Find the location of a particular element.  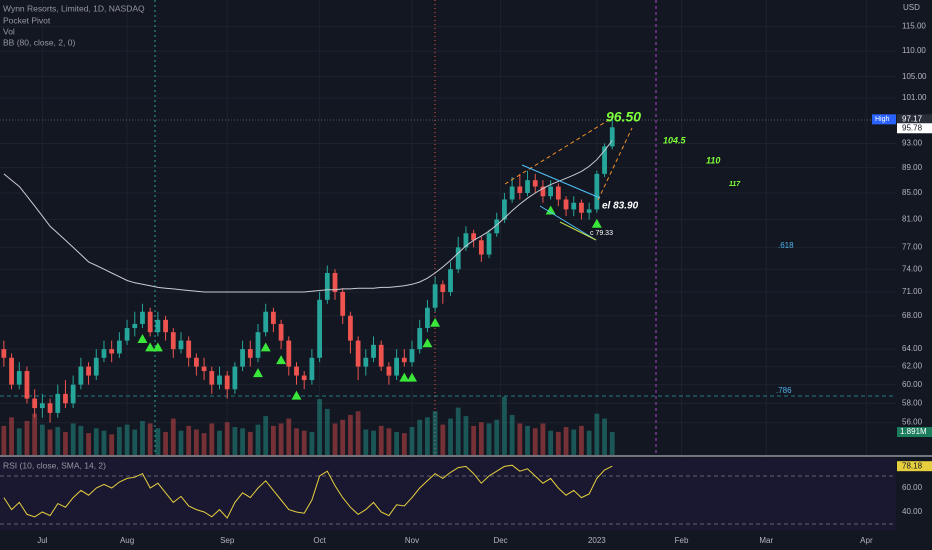

y-tick-label: 40.00 is located at coordinates (912, 511).